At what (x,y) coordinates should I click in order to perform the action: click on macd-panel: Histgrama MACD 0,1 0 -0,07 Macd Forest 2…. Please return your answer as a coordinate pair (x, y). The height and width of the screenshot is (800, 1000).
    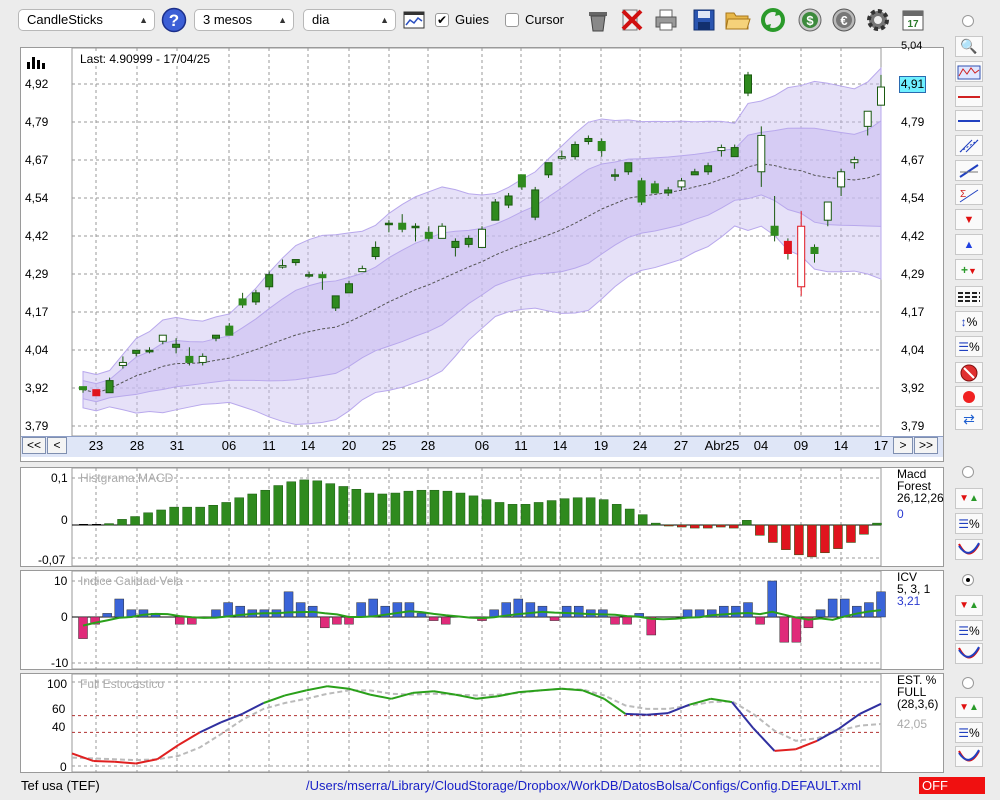
    Looking at the image, I should click on (482, 517).